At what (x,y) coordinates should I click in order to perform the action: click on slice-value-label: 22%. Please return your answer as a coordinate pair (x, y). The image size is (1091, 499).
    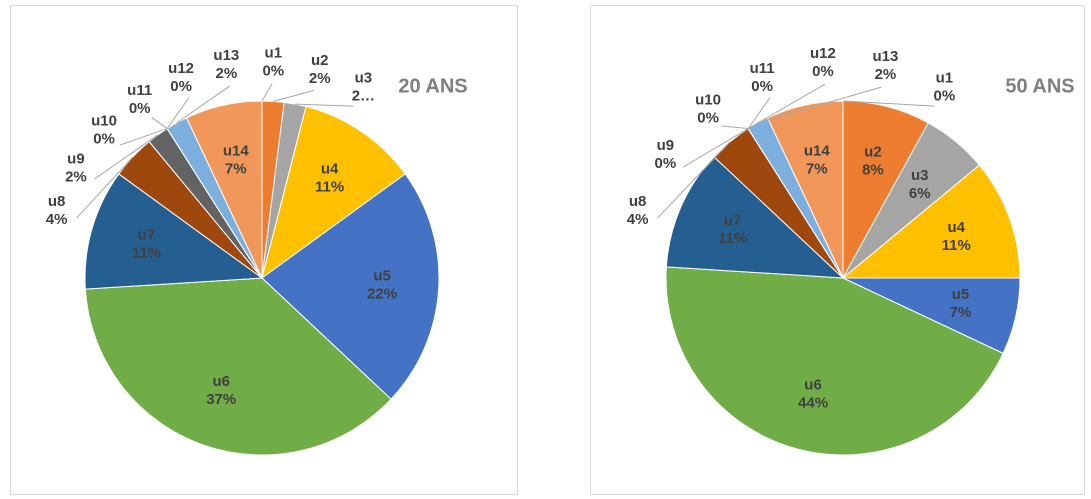
    Looking at the image, I should click on (382, 294).